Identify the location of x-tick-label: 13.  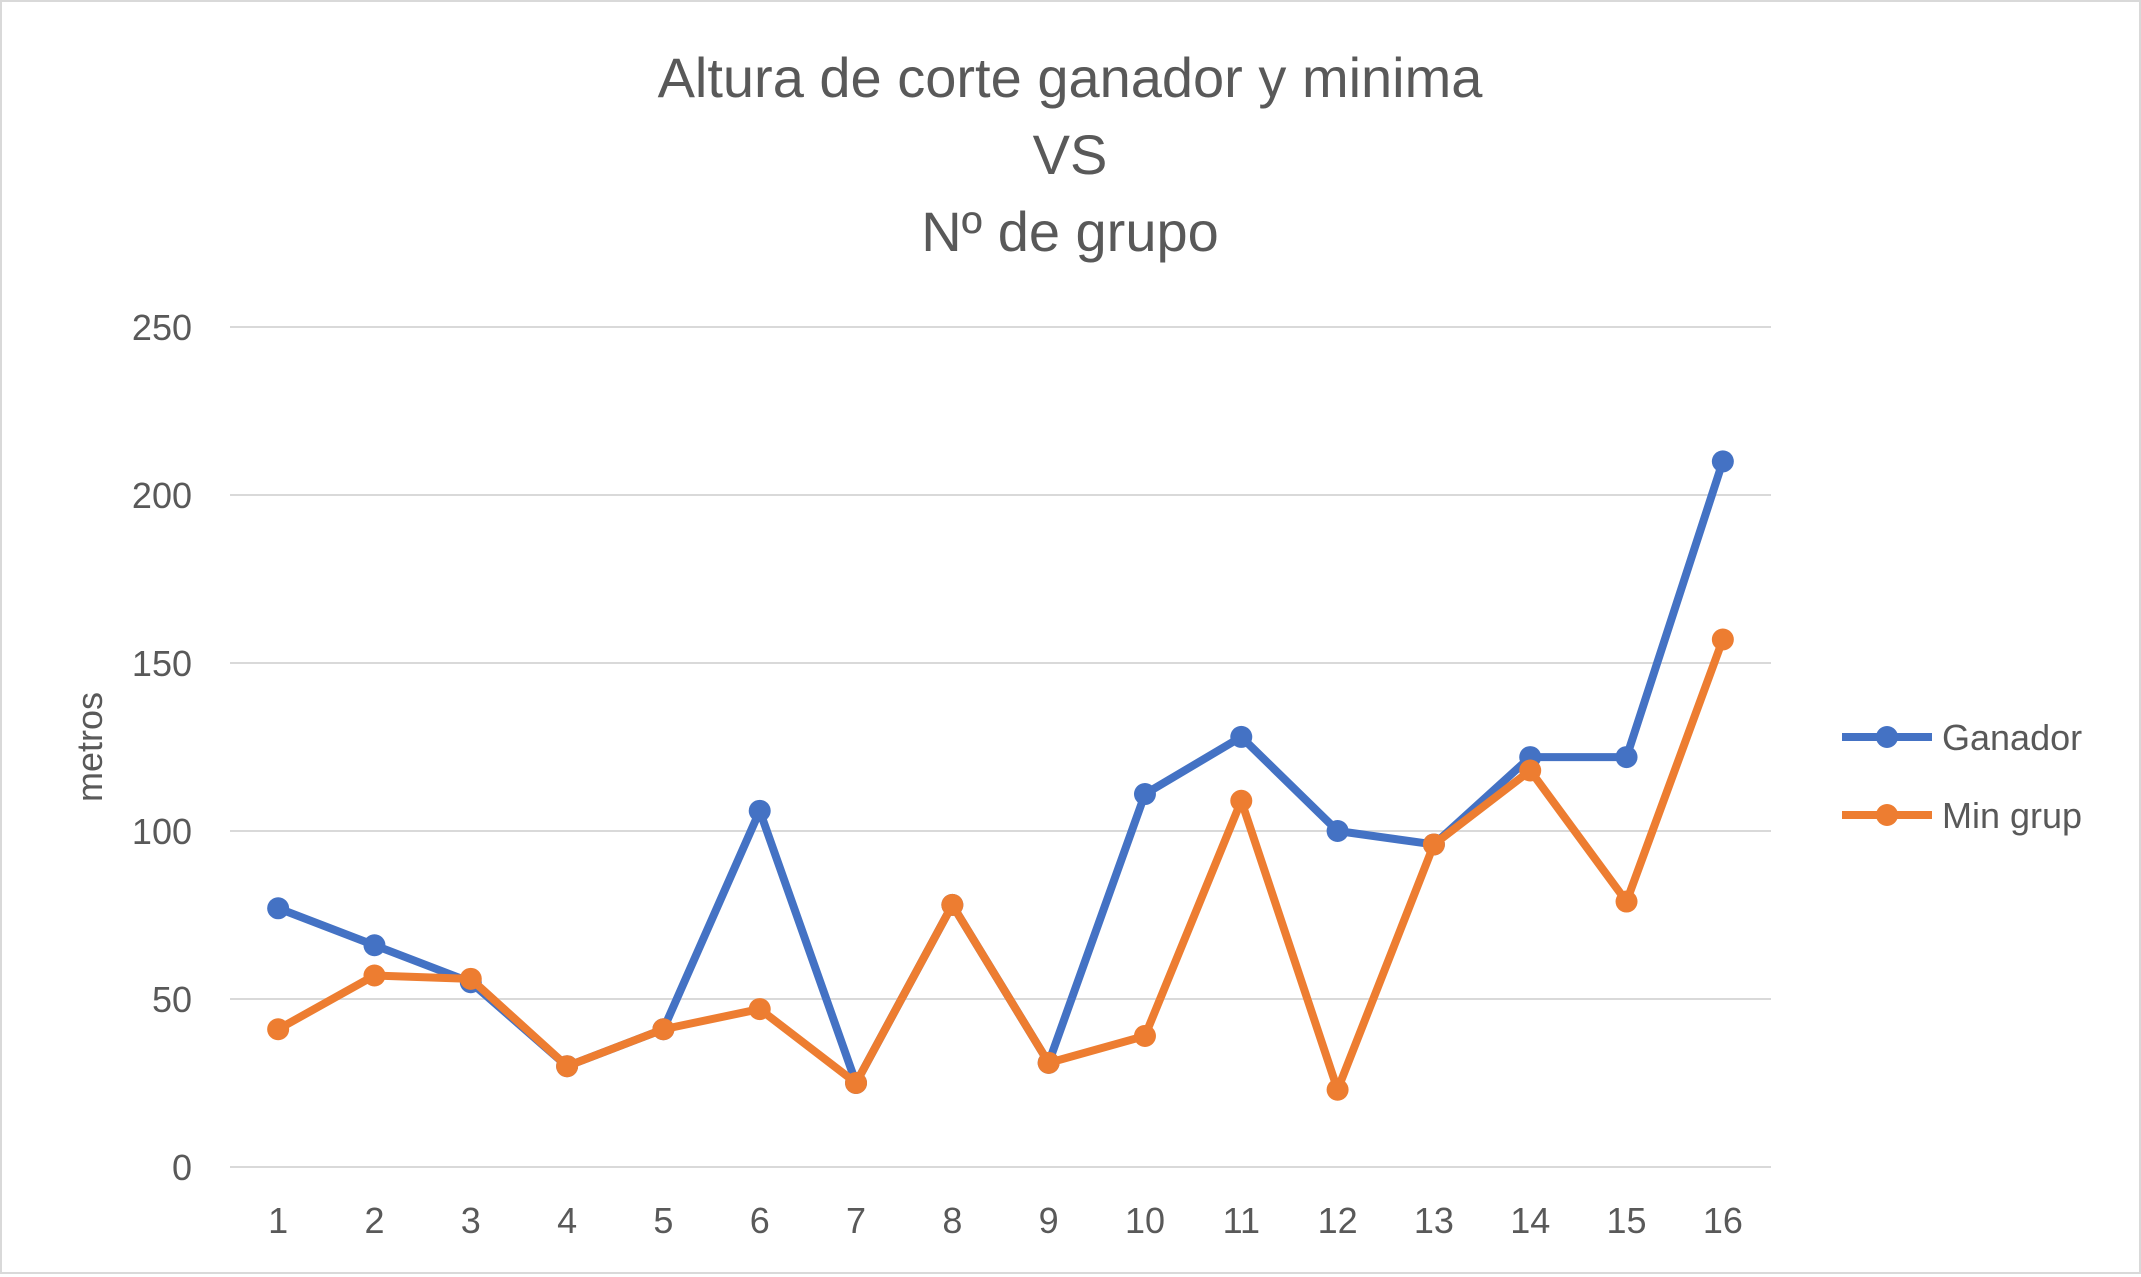
(1434, 1220).